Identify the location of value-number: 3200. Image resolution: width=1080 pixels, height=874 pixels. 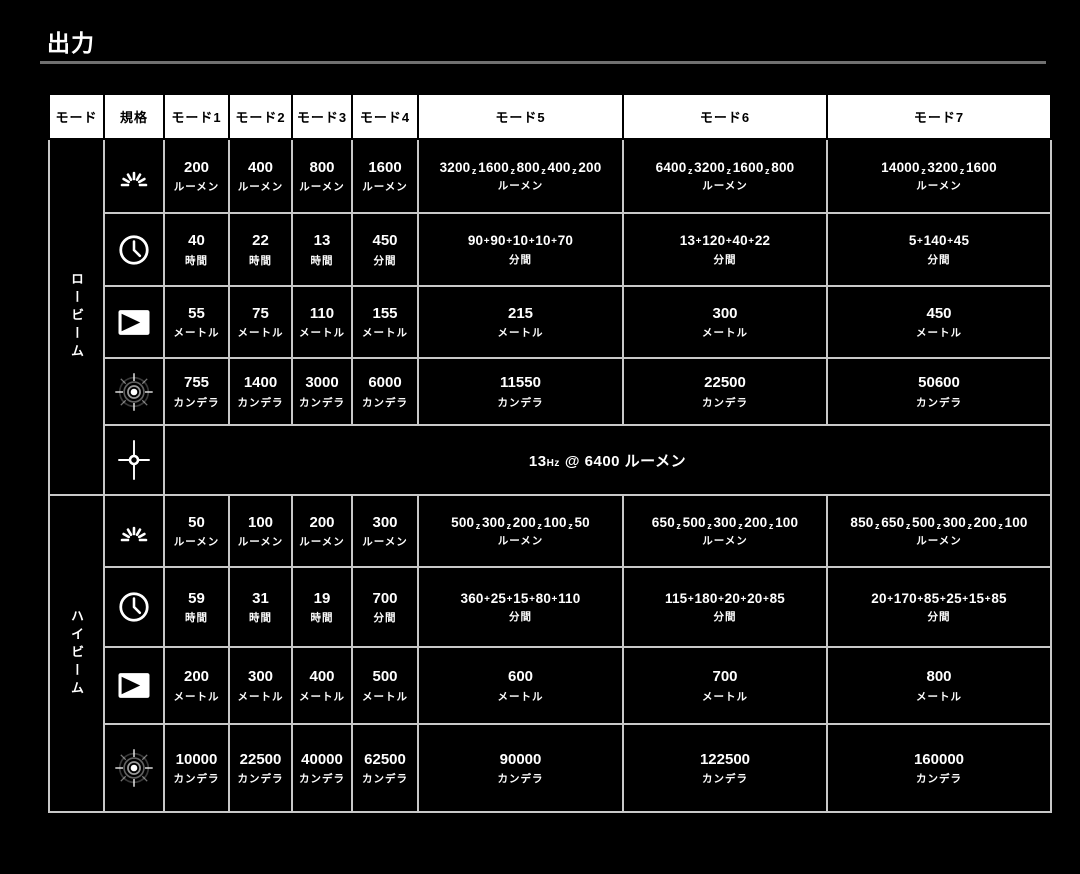
(709, 167).